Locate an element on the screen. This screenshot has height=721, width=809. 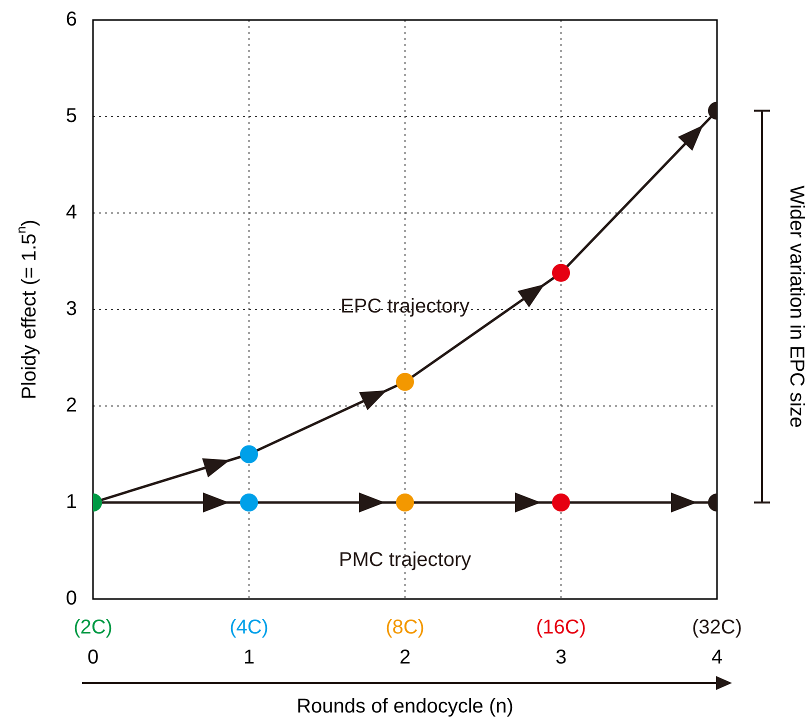
y-tick-label: 2 is located at coordinates (71, 405).